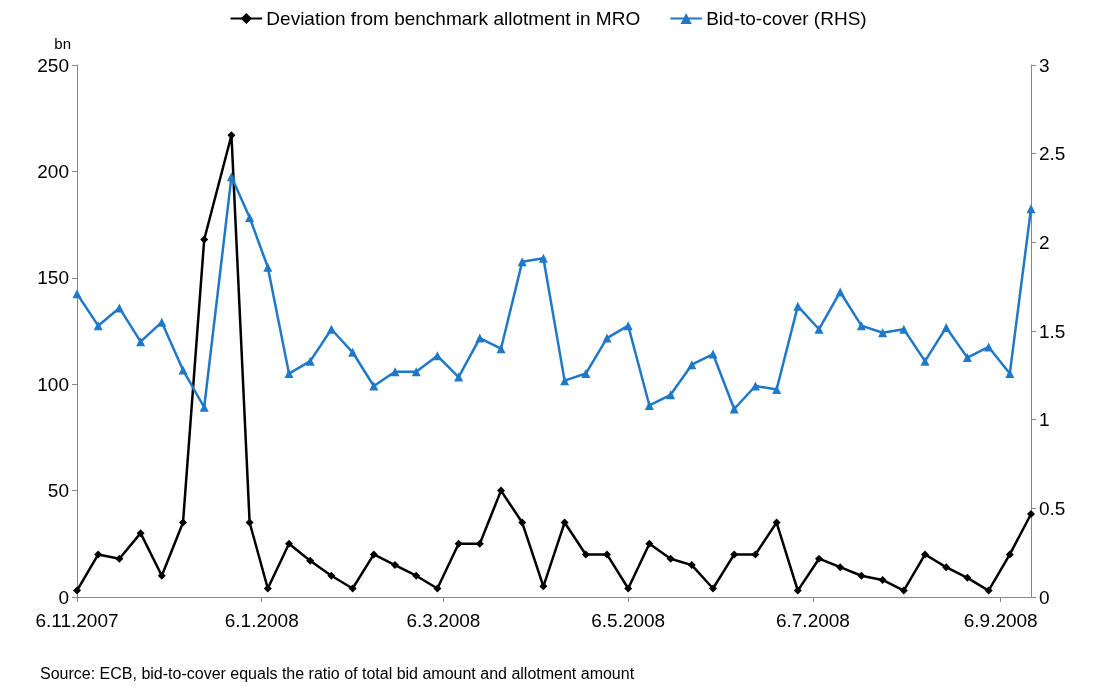 The height and width of the screenshot is (687, 1097). Describe the element at coordinates (628, 620) in the screenshot. I see `x-tick-label: 6.5.2008` at that location.